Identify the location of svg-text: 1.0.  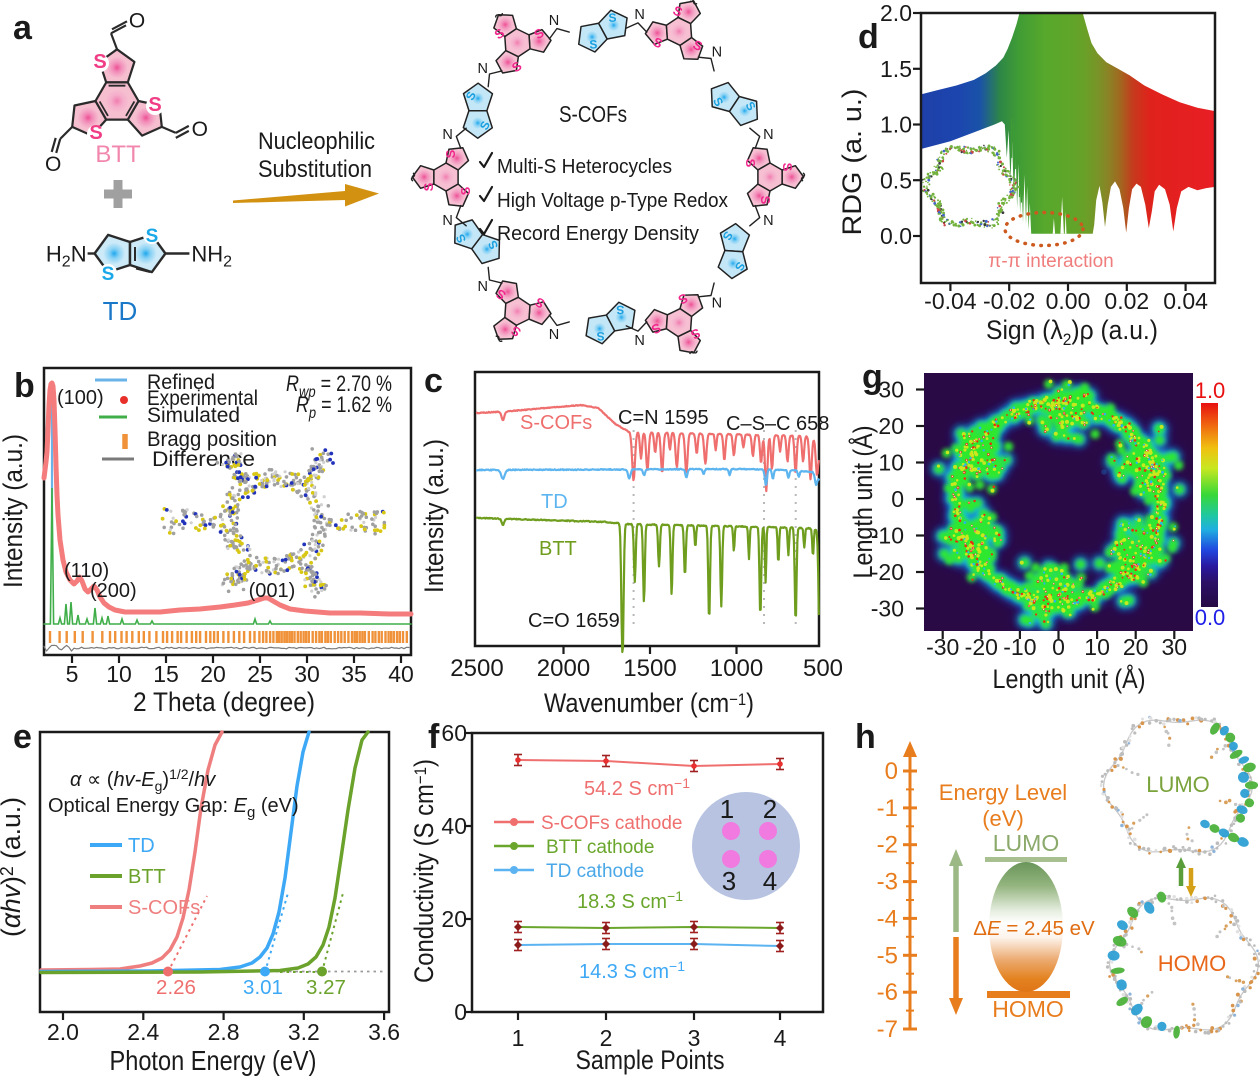
(1210, 390).